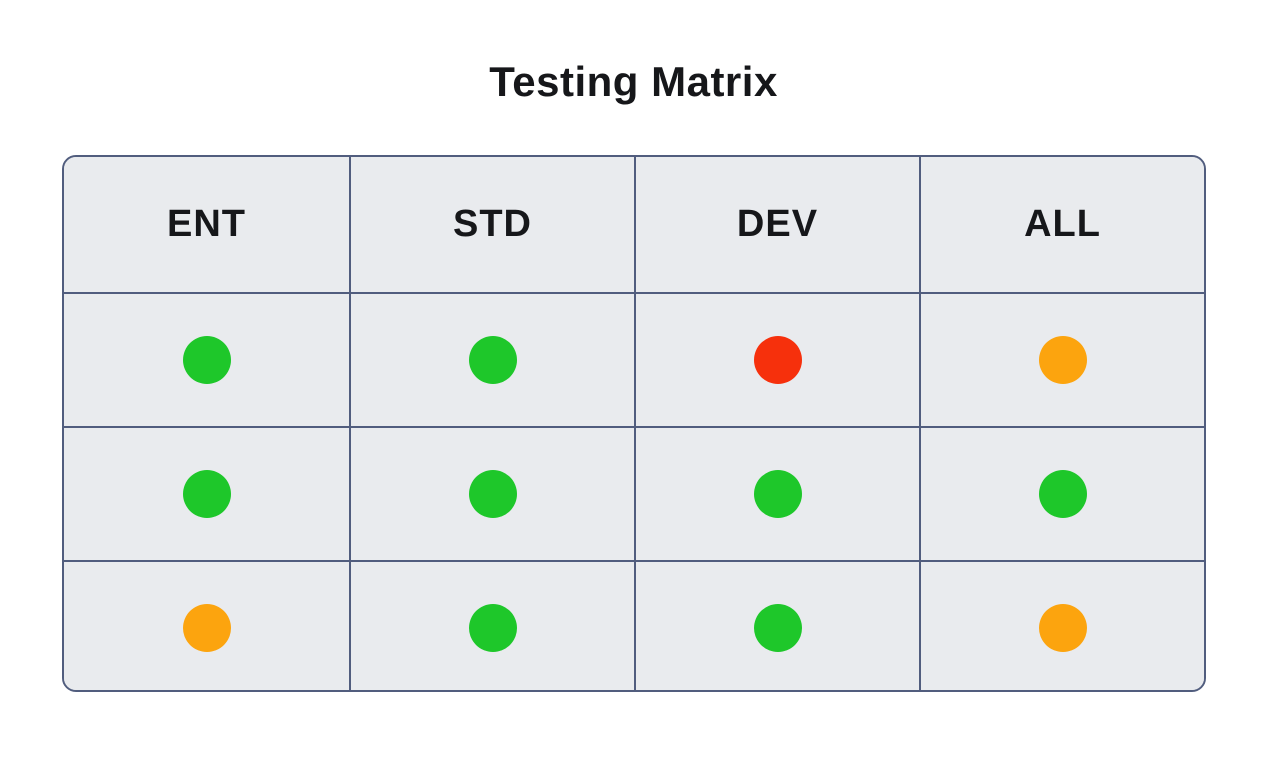 This screenshot has width=1267, height=757. What do you see at coordinates (1061, 224) in the screenshot?
I see `column-header-all: ALL` at bounding box center [1061, 224].